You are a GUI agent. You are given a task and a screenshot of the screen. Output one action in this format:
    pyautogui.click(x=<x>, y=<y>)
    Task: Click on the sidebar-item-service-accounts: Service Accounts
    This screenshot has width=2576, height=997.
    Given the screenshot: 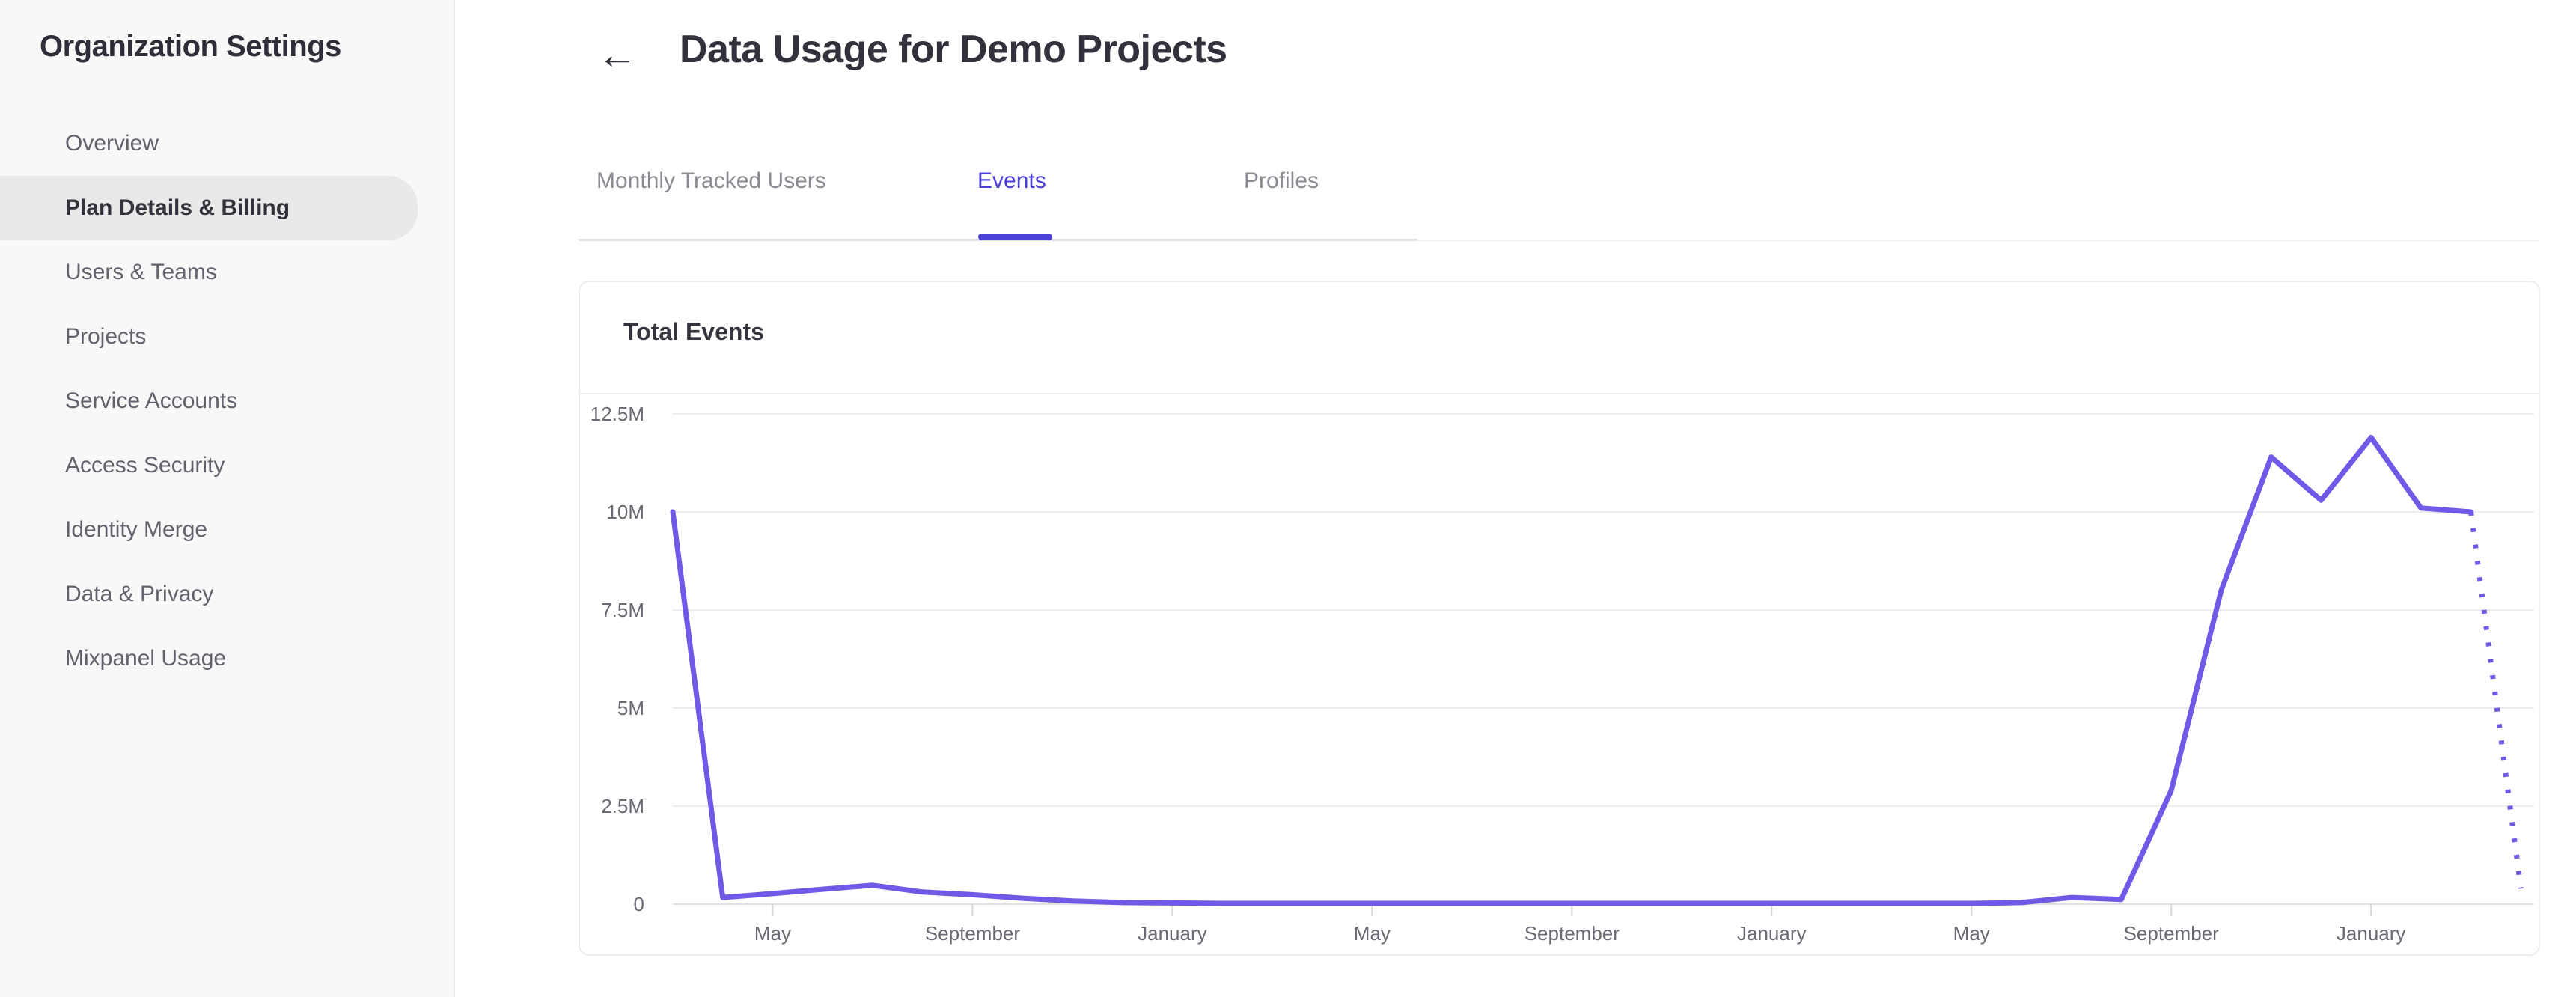 What is the action you would take?
    pyautogui.click(x=151, y=400)
    